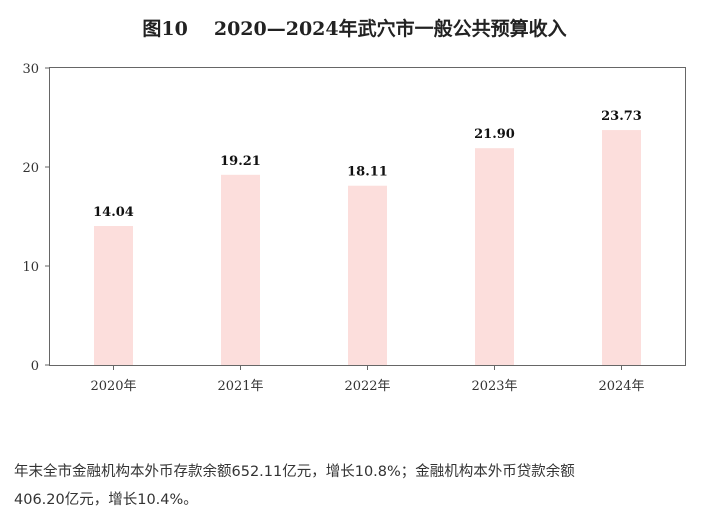 The width and height of the screenshot is (709, 524). I want to click on chart-title-text: 2020—2024年武穴市一般公共预算收入, so click(390, 29).